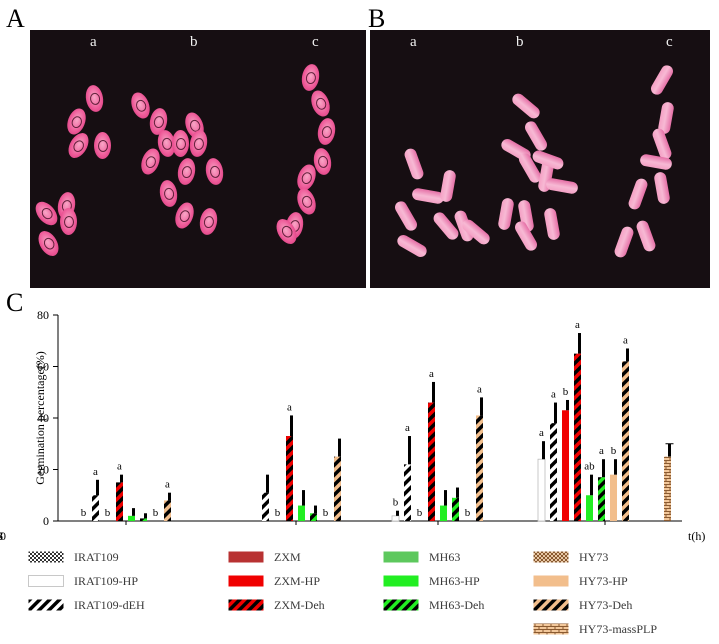 This screenshot has height=644, width=719. Describe the element at coordinates (109, 604) in the screenshot. I see `legend-label-irat109-deh: IRAT109-dEH` at that location.